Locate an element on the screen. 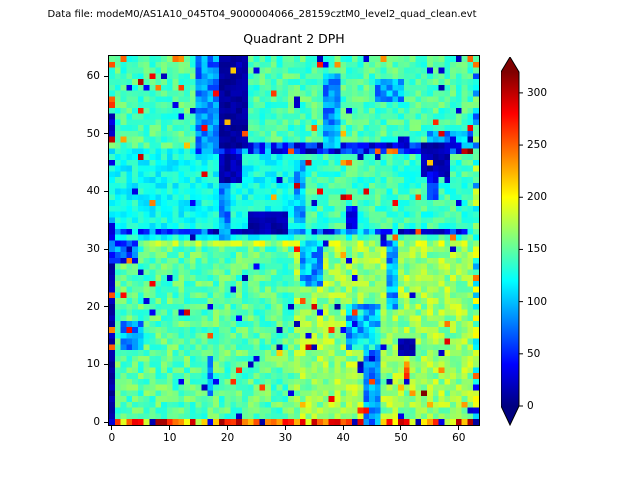 This screenshot has width=640, height=480. chart-title: Quadrant 2 DPH is located at coordinates (294, 38).